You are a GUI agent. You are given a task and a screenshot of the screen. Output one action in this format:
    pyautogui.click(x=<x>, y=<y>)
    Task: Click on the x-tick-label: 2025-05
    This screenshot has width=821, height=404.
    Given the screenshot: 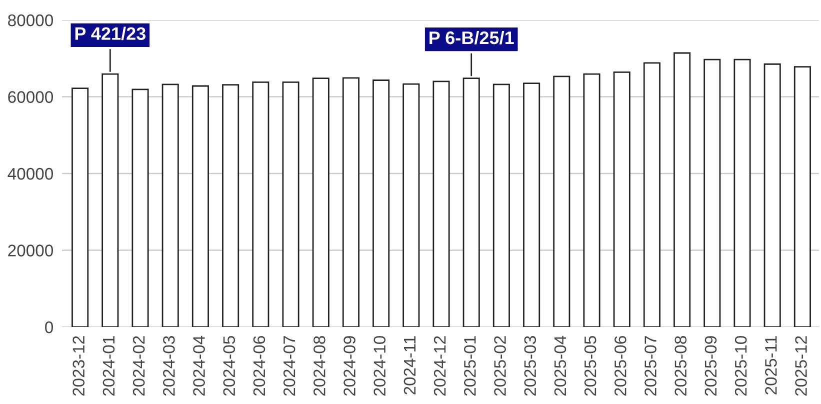 What is the action you would take?
    pyautogui.click(x=590, y=366)
    